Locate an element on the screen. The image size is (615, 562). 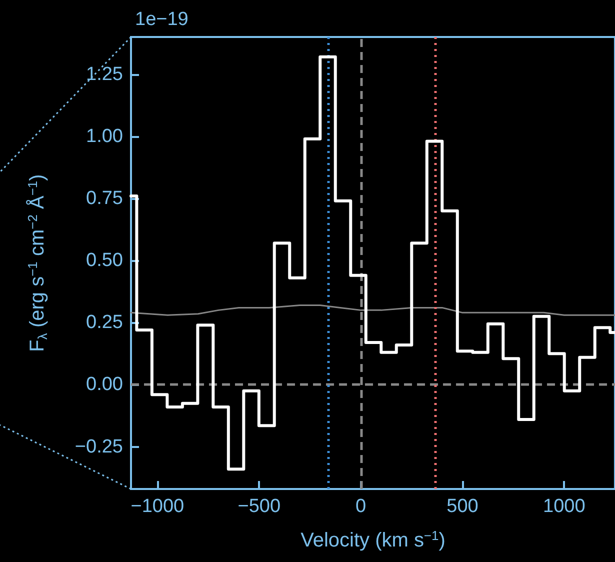
y-tick-label: 0.25 is located at coordinates (104, 323).